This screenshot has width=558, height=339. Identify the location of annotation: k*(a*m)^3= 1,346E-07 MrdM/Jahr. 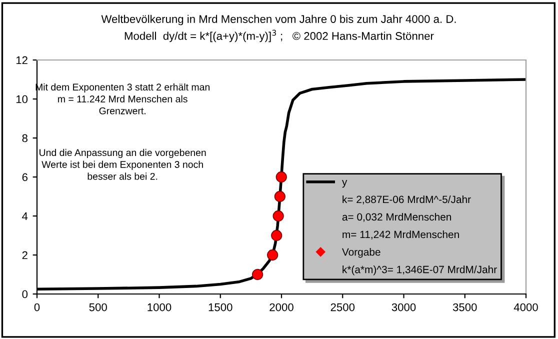
(419, 271).